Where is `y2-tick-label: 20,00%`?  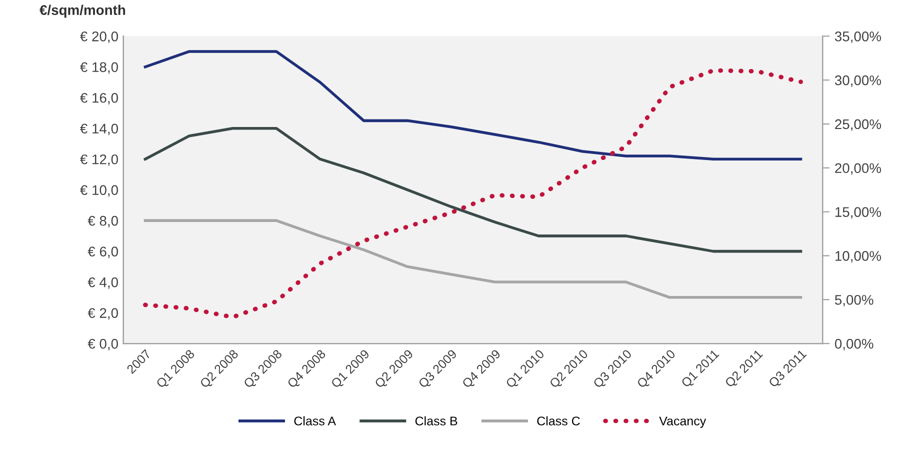
y2-tick-label: 20,00% is located at coordinates (858, 169).